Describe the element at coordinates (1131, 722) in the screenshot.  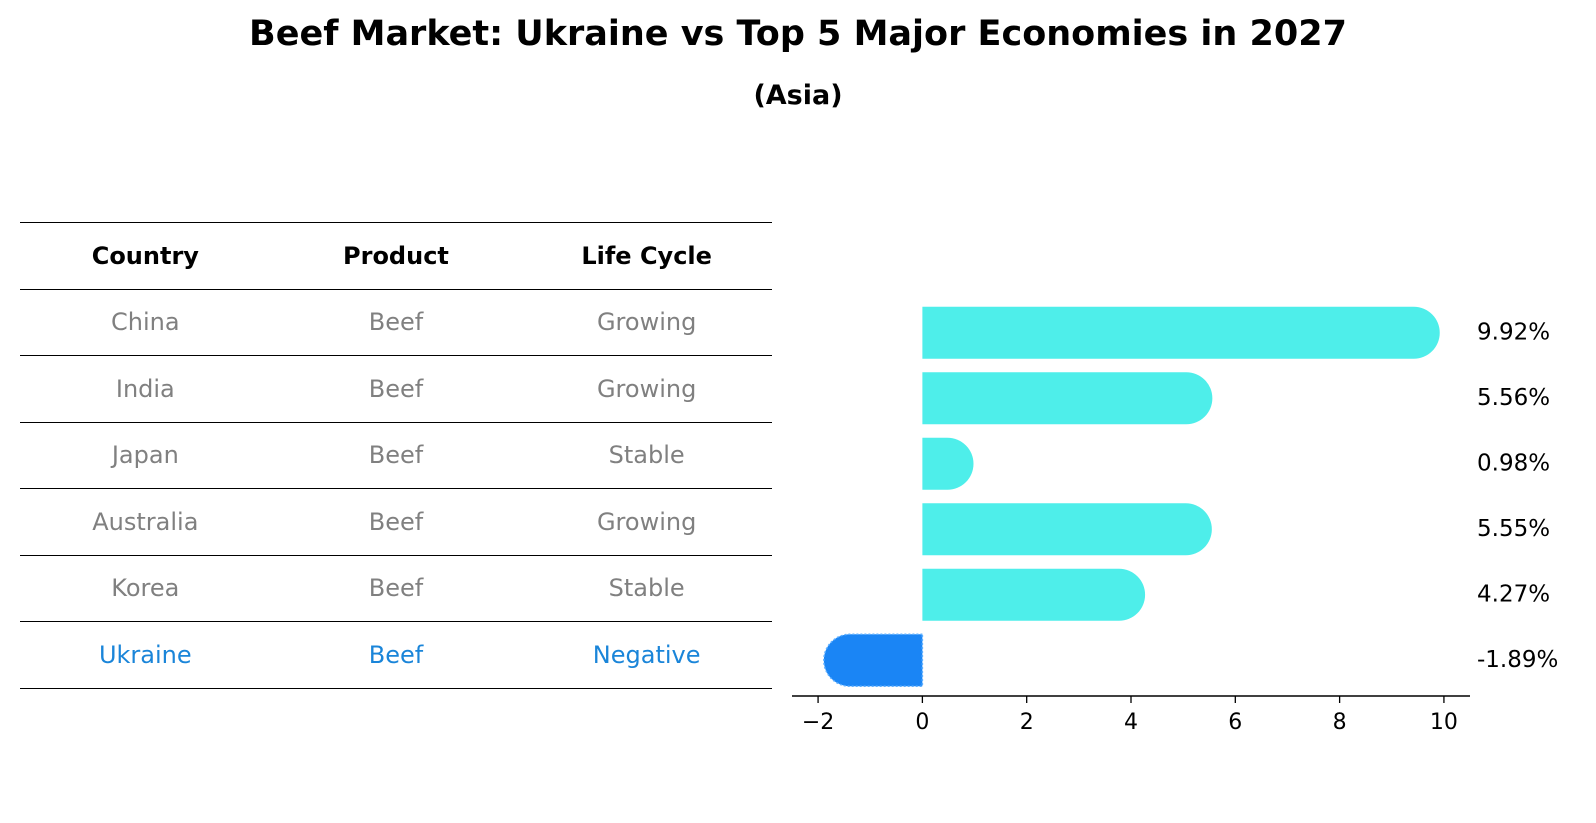
I see `x-tick-label: 4` at that location.